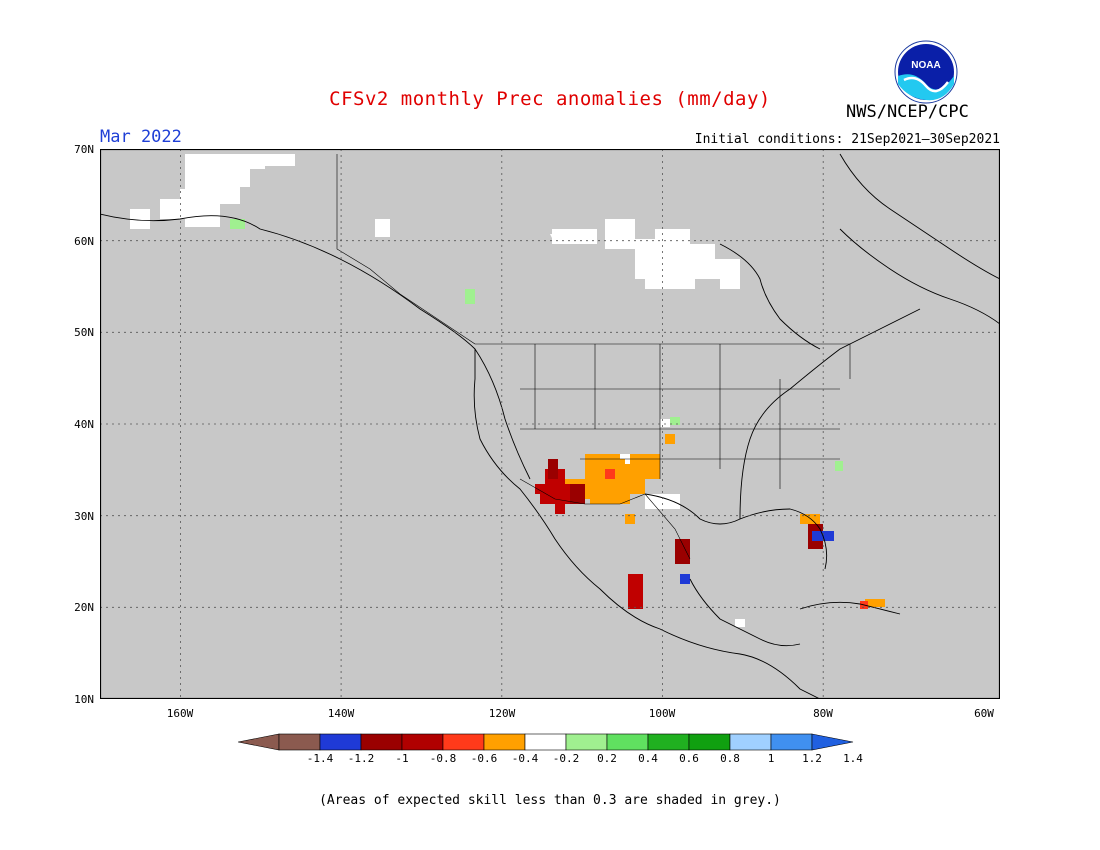 The image size is (1100, 850). What do you see at coordinates (701, 534) in the screenshot?
I see `dry-anomaly-red` at bounding box center [701, 534].